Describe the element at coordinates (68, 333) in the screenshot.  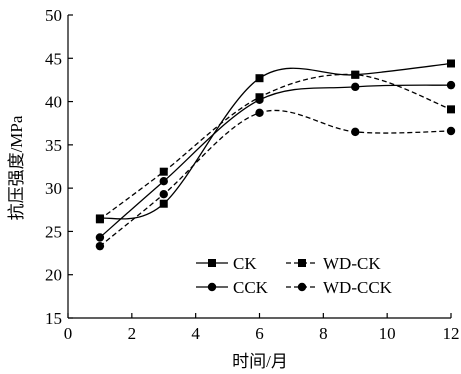
I see `x-tick-label: 0` at that location.